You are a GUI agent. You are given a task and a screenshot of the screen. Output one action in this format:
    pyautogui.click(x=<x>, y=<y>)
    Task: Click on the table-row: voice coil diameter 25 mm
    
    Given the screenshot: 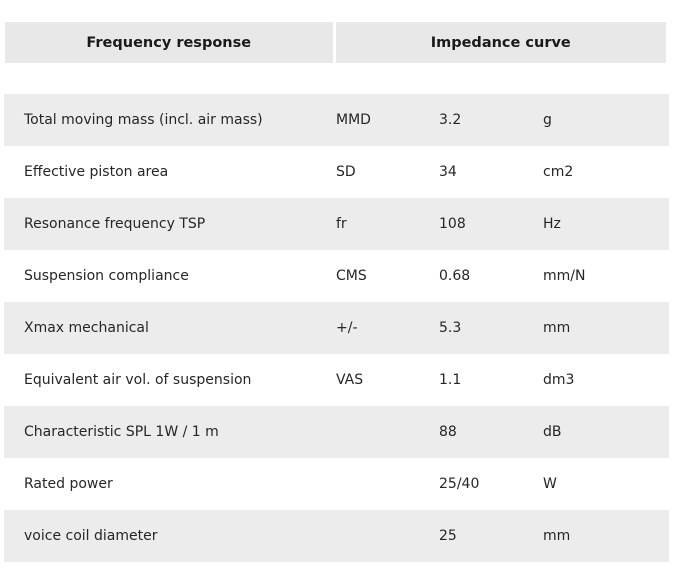 What is the action you would take?
    pyautogui.click(x=336, y=536)
    